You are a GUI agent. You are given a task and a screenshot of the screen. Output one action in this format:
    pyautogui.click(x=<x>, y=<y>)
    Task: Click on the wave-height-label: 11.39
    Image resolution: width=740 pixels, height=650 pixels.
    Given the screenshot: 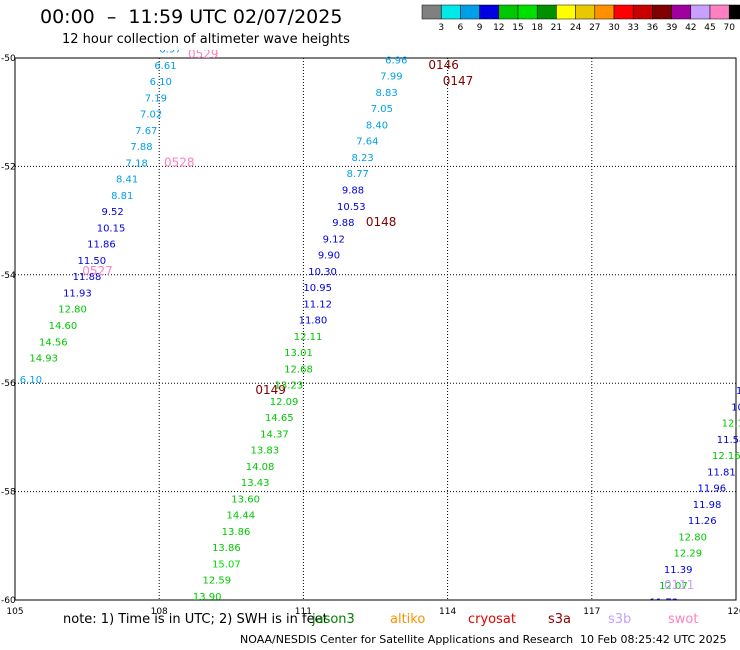 What is the action you would take?
    pyautogui.click(x=644, y=648)
    